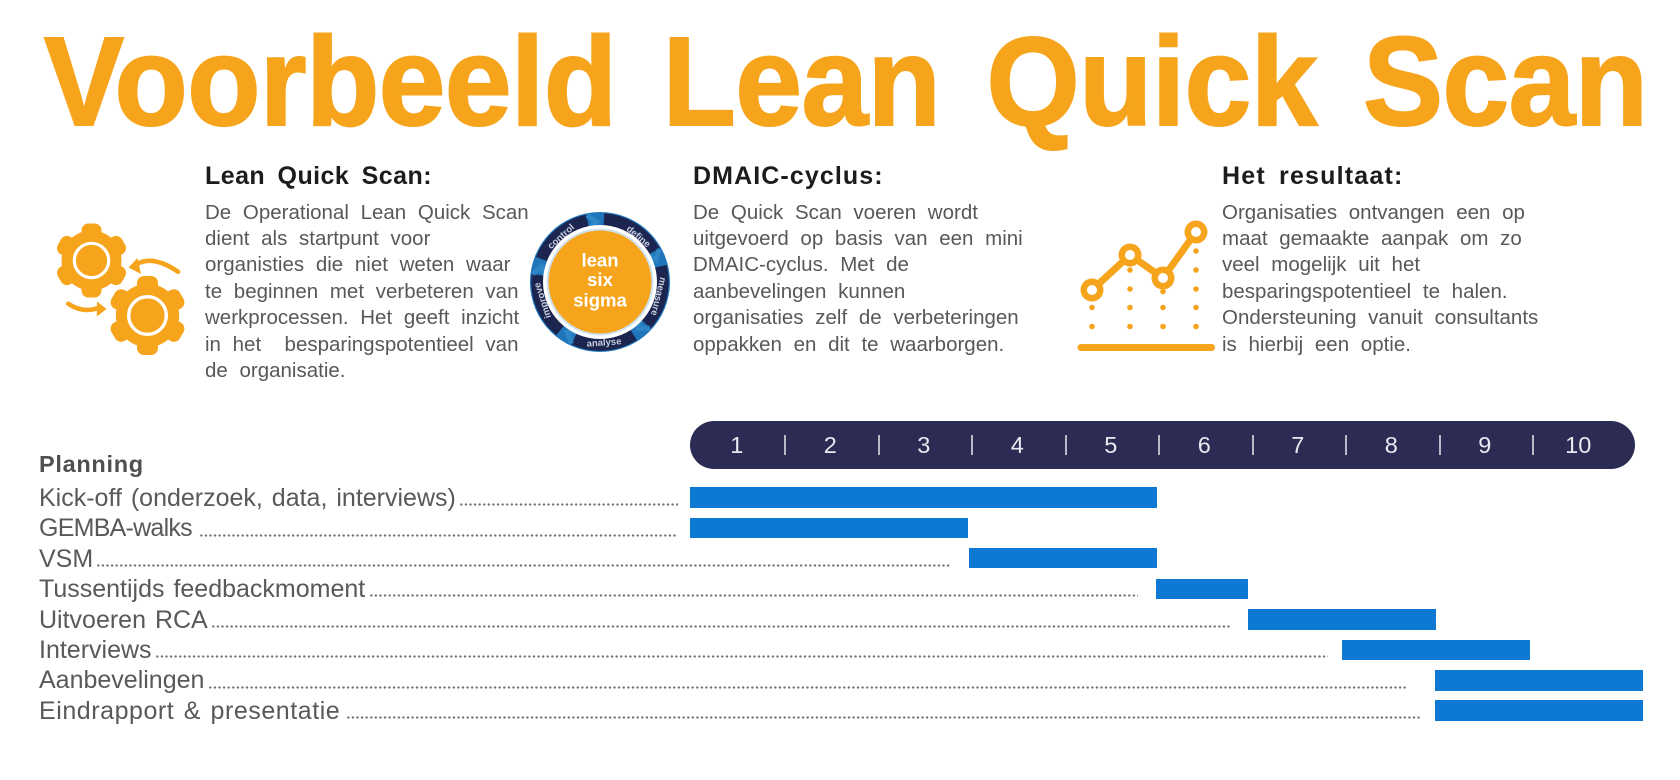 The width and height of the screenshot is (1680, 780). I want to click on svg-text: analyse, so click(604, 342).